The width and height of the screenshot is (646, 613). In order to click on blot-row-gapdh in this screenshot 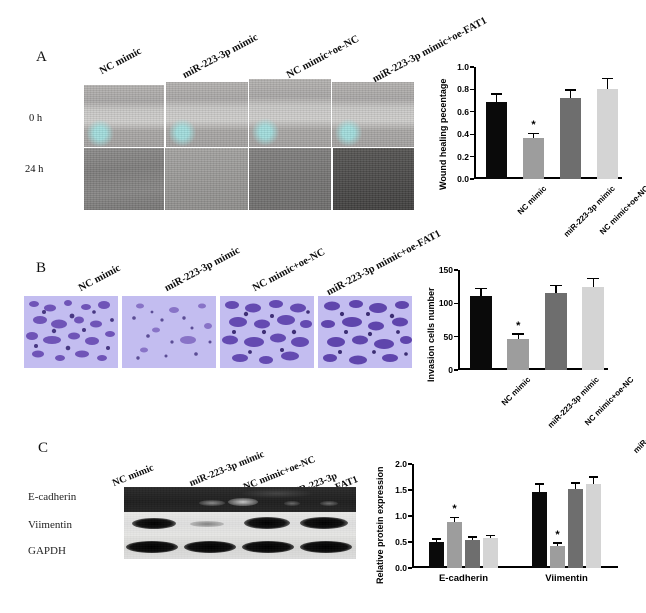, I will do `click(240, 547)`.